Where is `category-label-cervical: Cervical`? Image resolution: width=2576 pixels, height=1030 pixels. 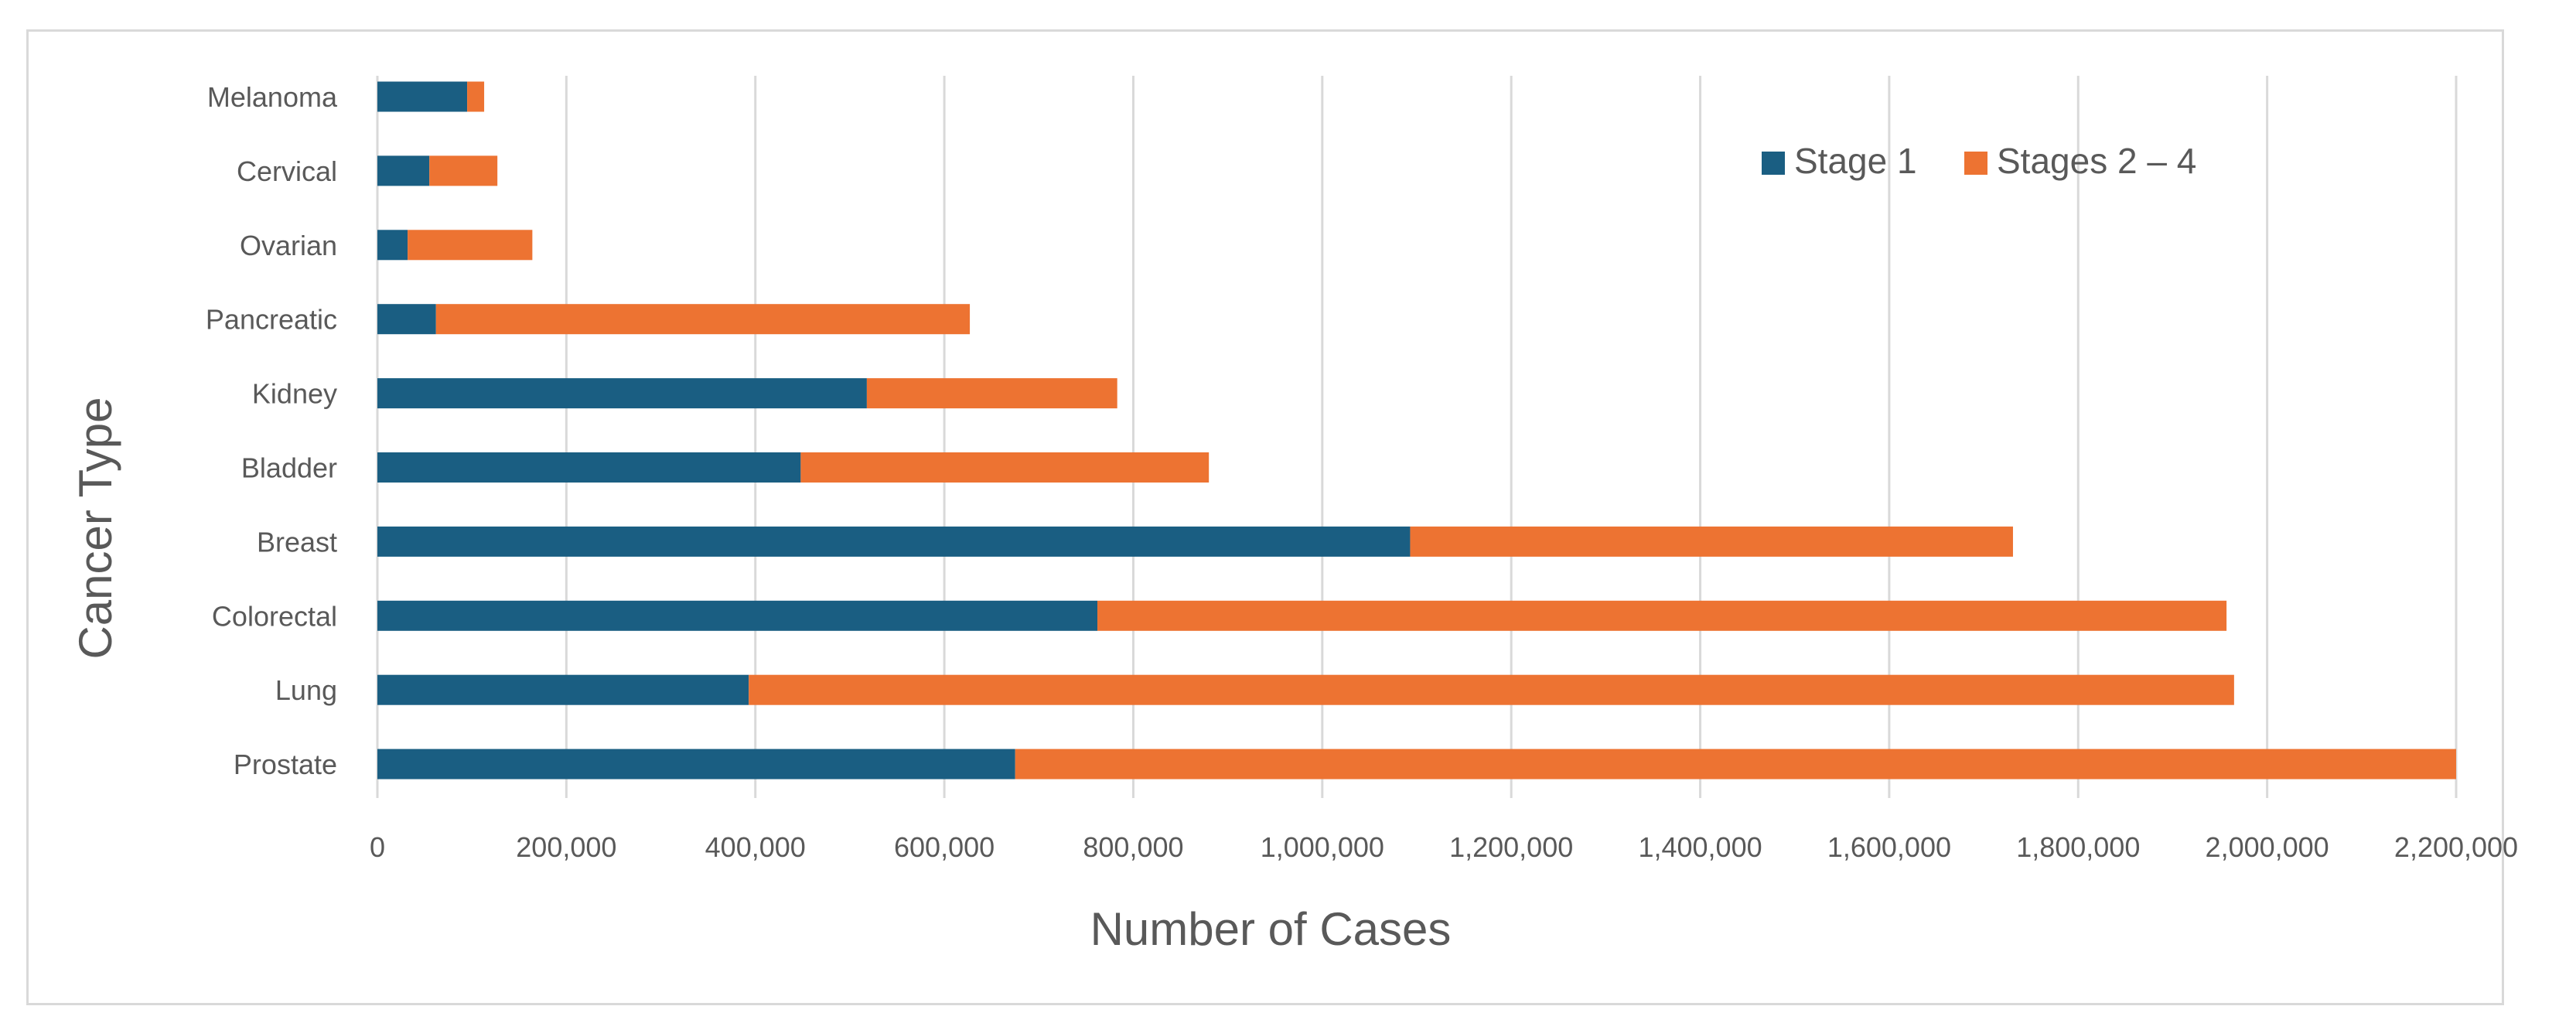
category-label-cervical: Cervical is located at coordinates (287, 171).